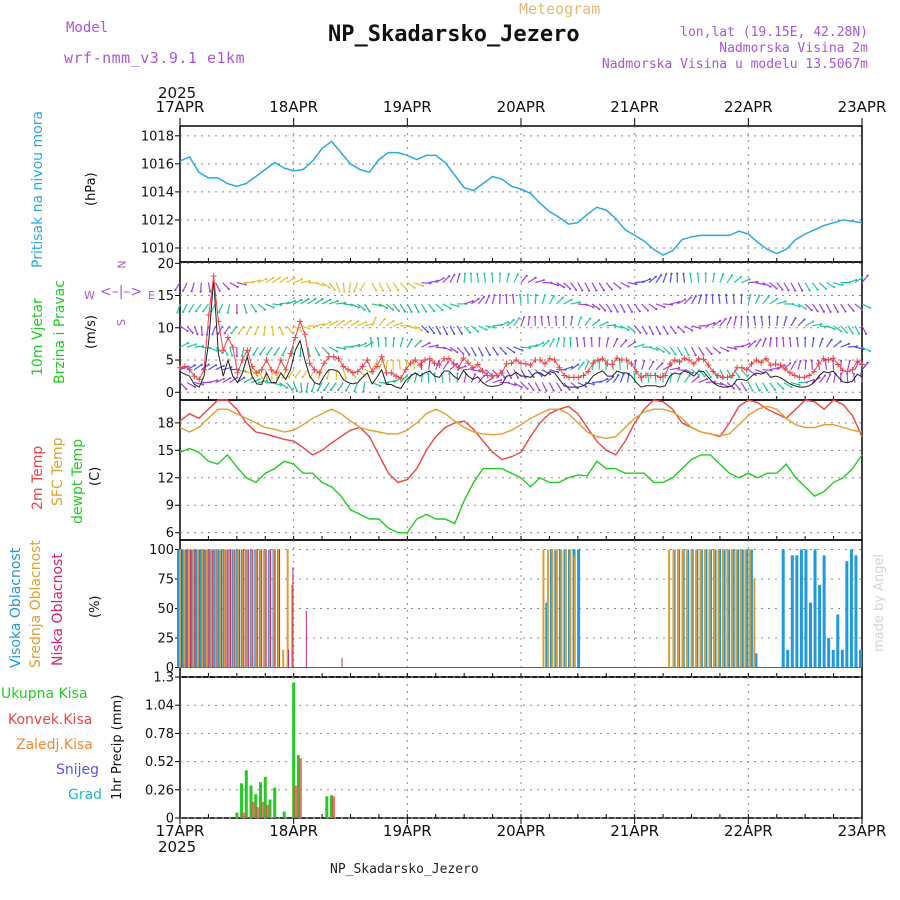  I want to click on y-tick-label: 10, so click(165, 328).